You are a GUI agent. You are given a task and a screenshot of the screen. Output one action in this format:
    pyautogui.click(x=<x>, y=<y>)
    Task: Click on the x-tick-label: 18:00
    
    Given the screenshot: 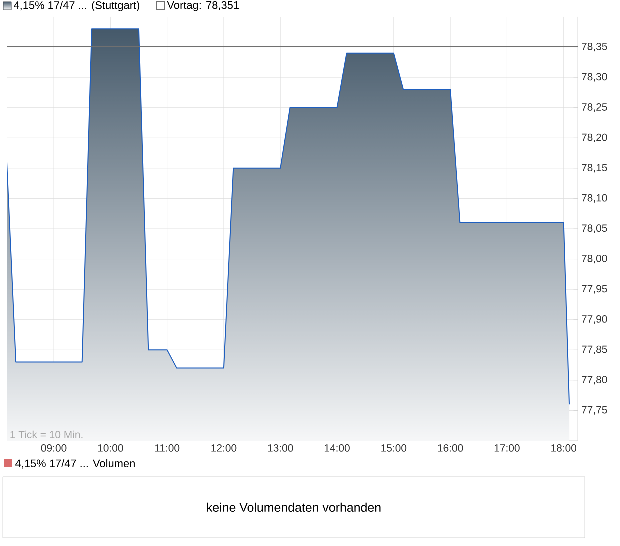 What is the action you would take?
    pyautogui.click(x=564, y=448)
    